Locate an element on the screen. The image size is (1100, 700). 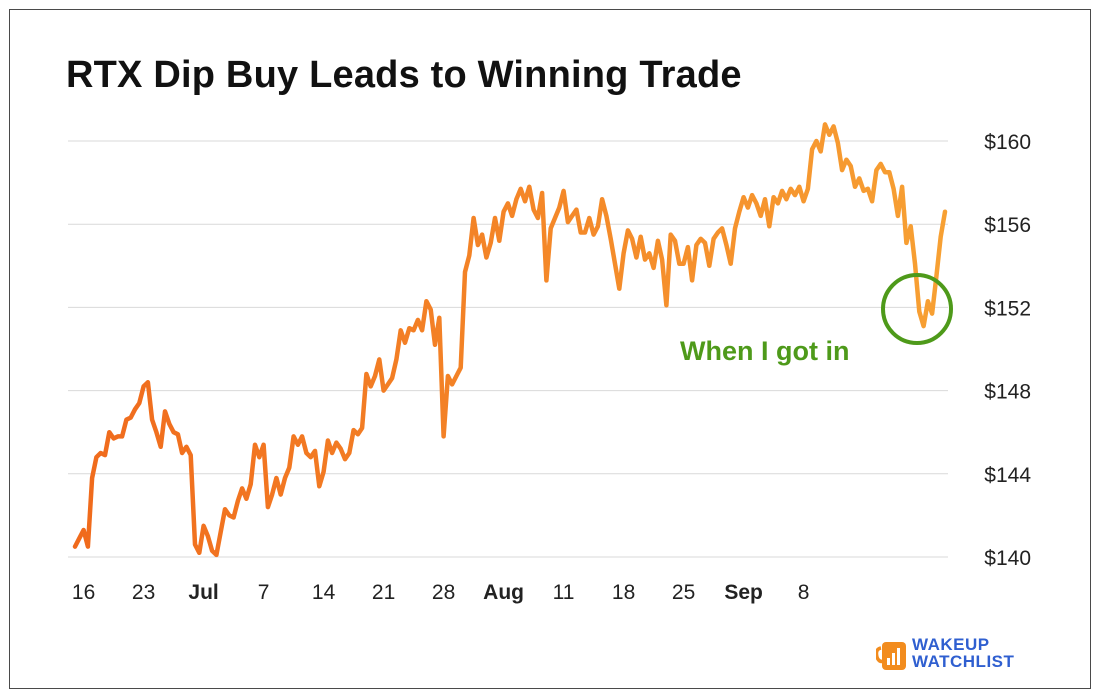
y-tick-label: $148 is located at coordinates (1007, 392).